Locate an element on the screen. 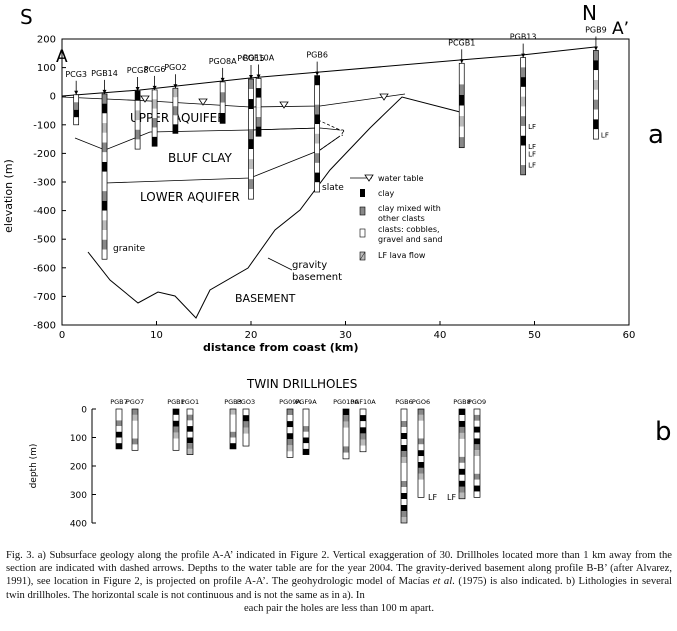 This screenshot has height=631, width=677. profile-end-label: A’ is located at coordinates (620, 29).